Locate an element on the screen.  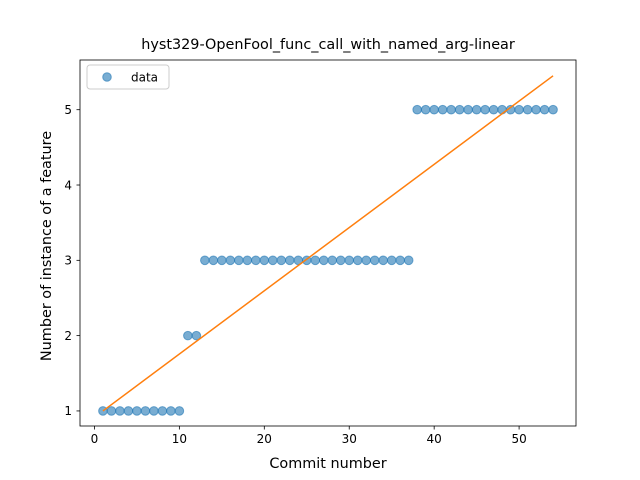
y-tick-label: 3 is located at coordinates (68, 261).